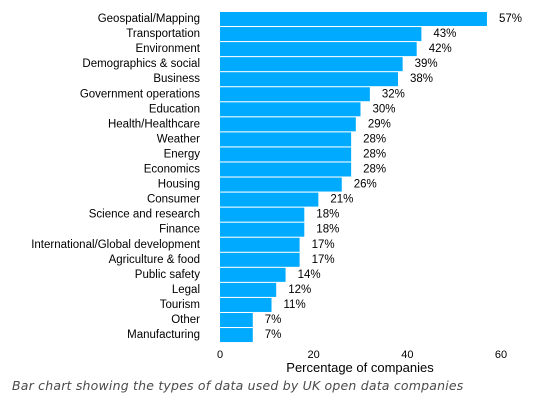 The width and height of the screenshot is (545, 406). Describe the element at coordinates (176, 79) in the screenshot. I see `category-label: Business` at that location.